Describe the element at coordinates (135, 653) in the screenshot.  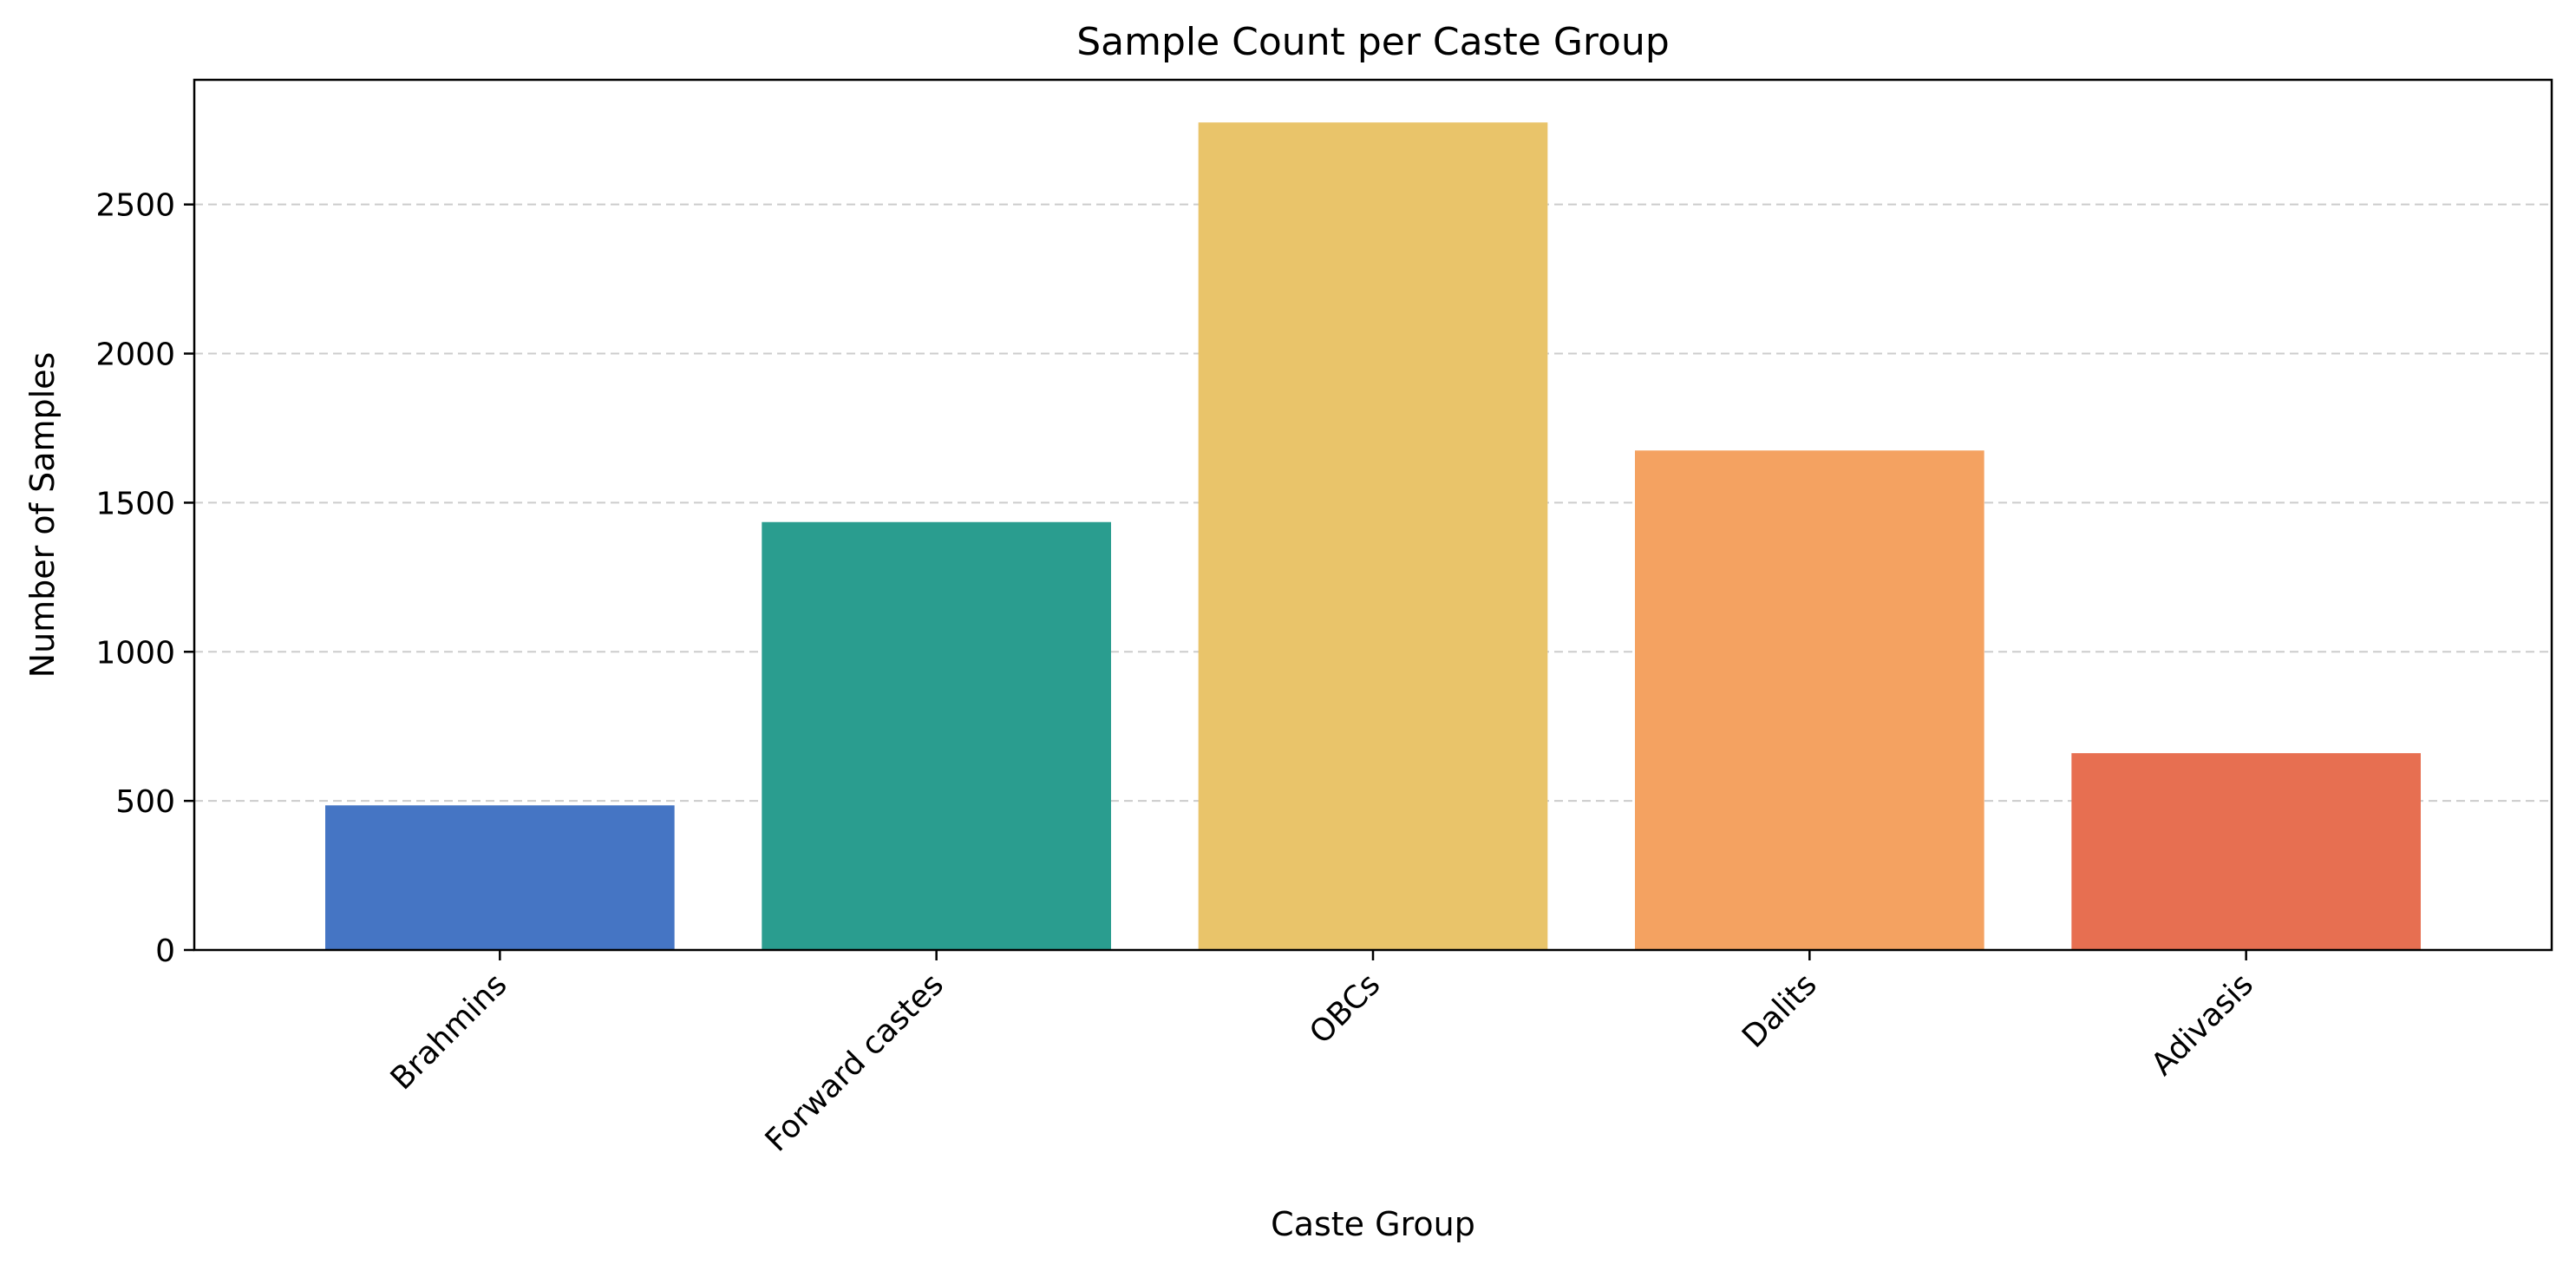
I see `y-tick-label: 1000` at that location.